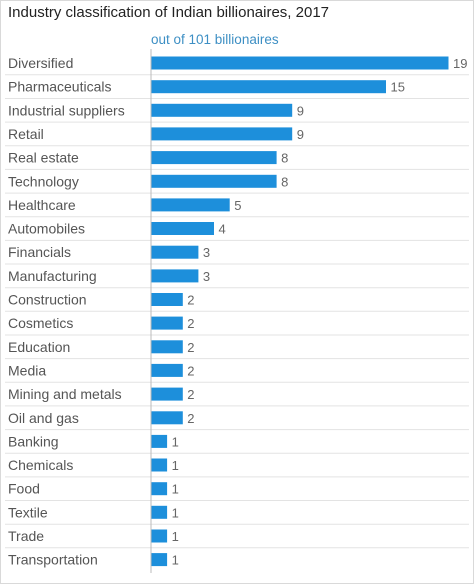 This screenshot has height=584, width=474. What do you see at coordinates (28, 512) in the screenshot?
I see `category-label: Textile` at bounding box center [28, 512].